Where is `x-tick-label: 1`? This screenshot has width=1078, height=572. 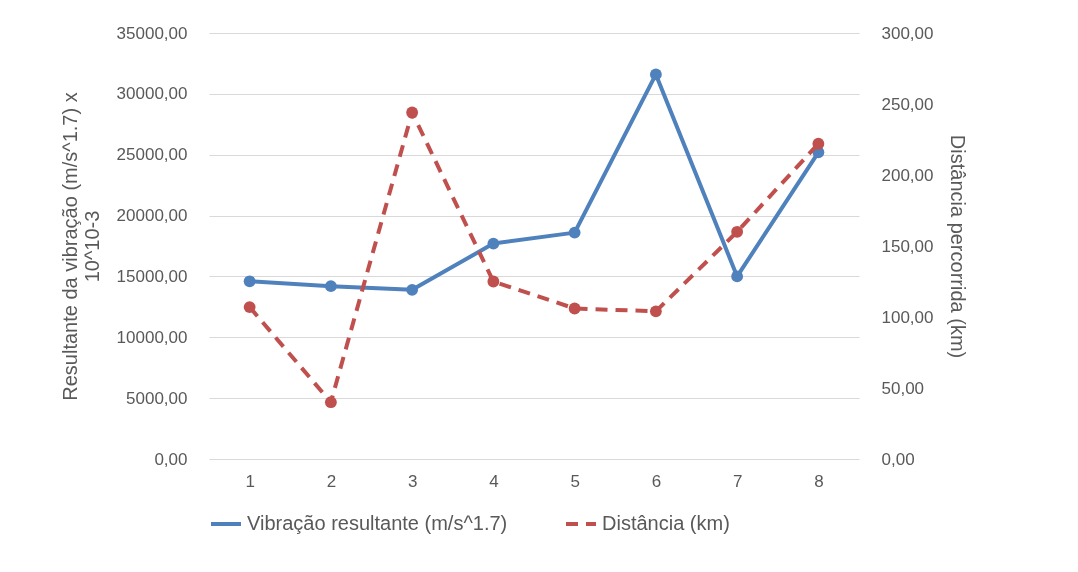 x-tick-label: 1 is located at coordinates (250, 481).